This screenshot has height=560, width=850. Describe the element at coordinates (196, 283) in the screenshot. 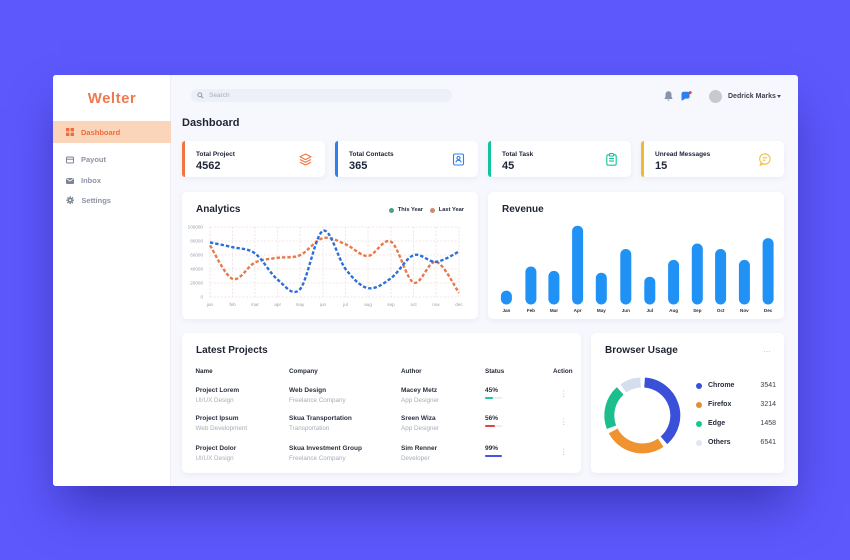

I see `svg-text: 20000` at that location.